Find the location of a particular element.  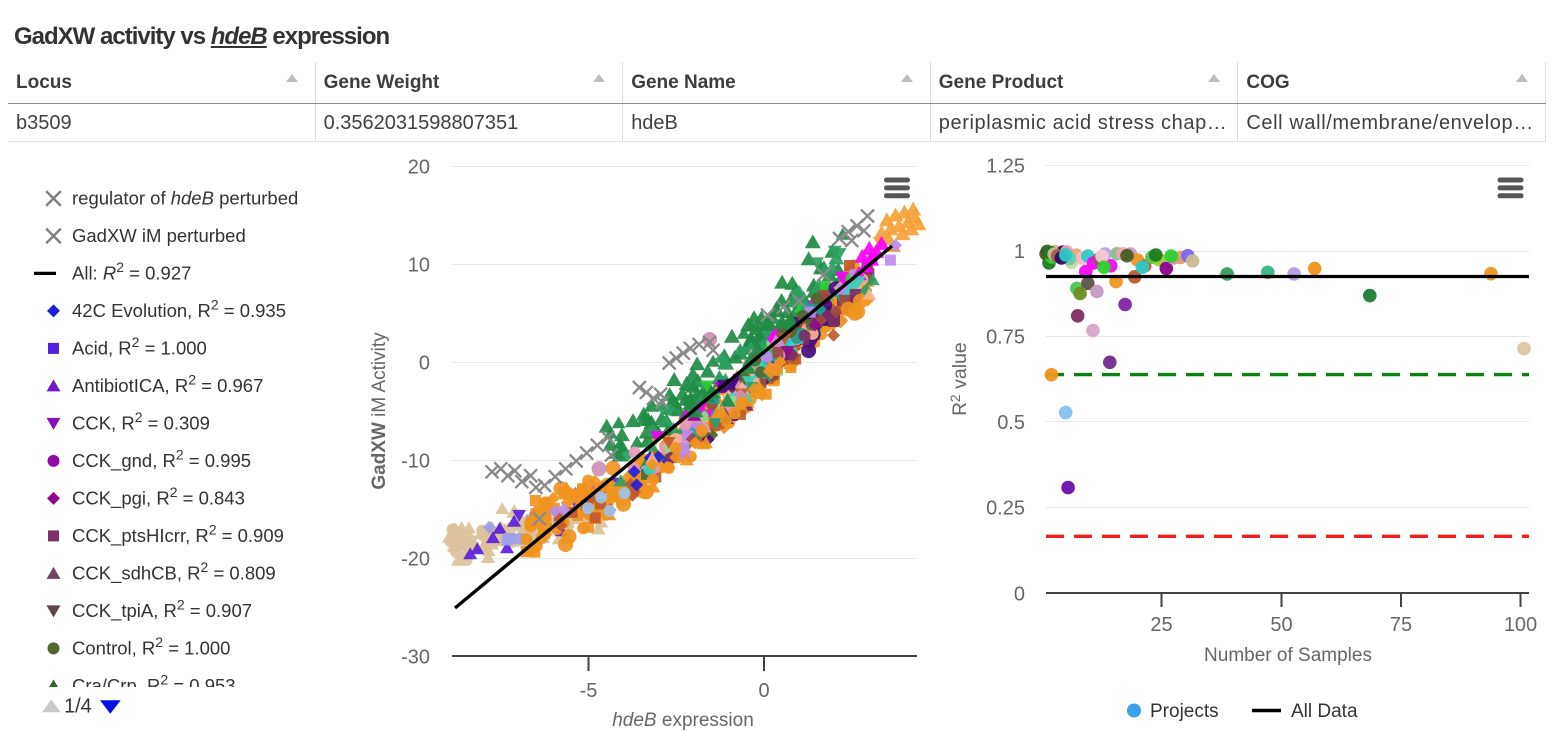

svg-text: All Data is located at coordinates (1324, 711).